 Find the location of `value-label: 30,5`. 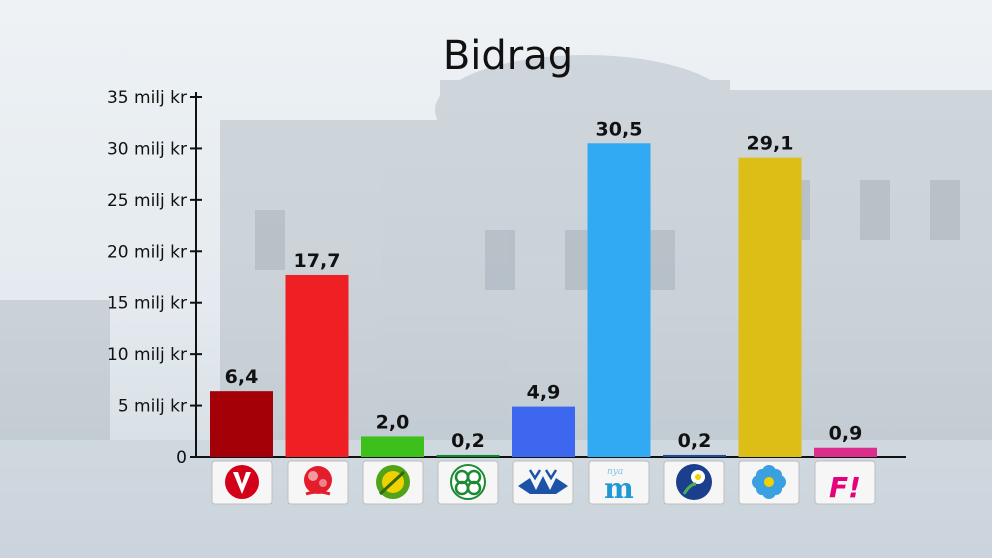

value-label: 30,5 is located at coordinates (619, 129).